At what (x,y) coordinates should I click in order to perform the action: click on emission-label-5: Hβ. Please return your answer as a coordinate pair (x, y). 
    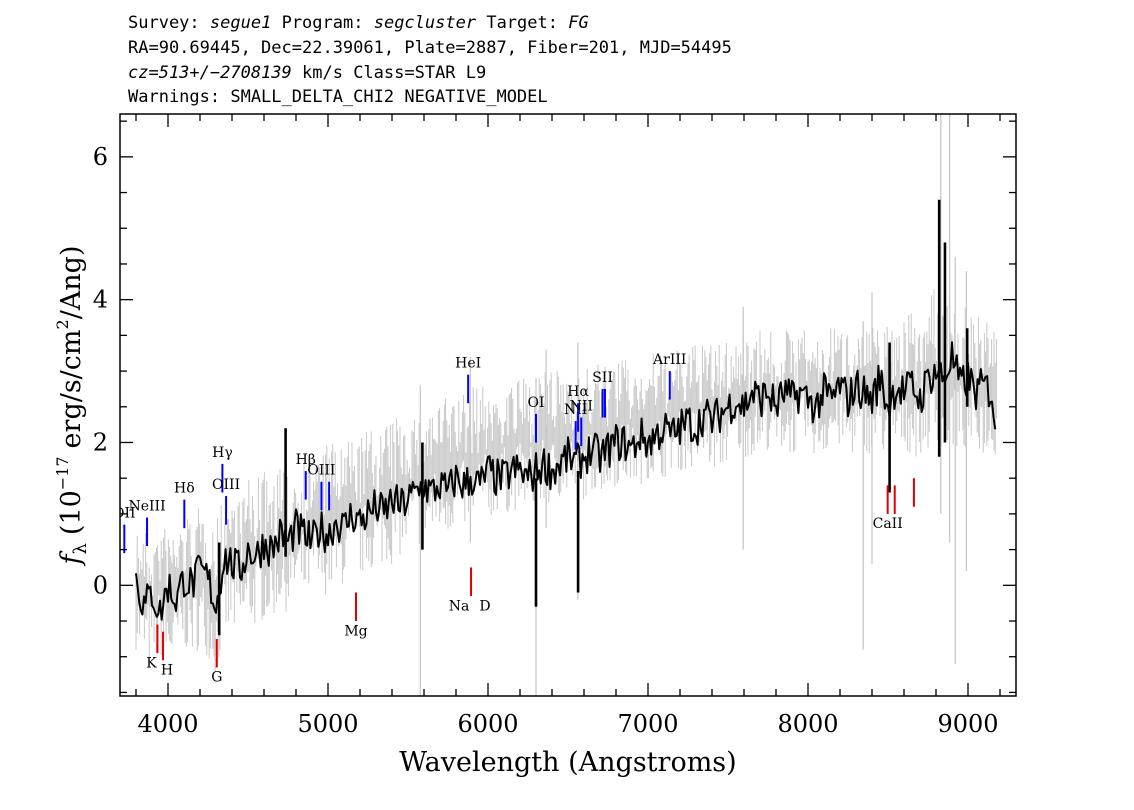
    Looking at the image, I should click on (306, 460).